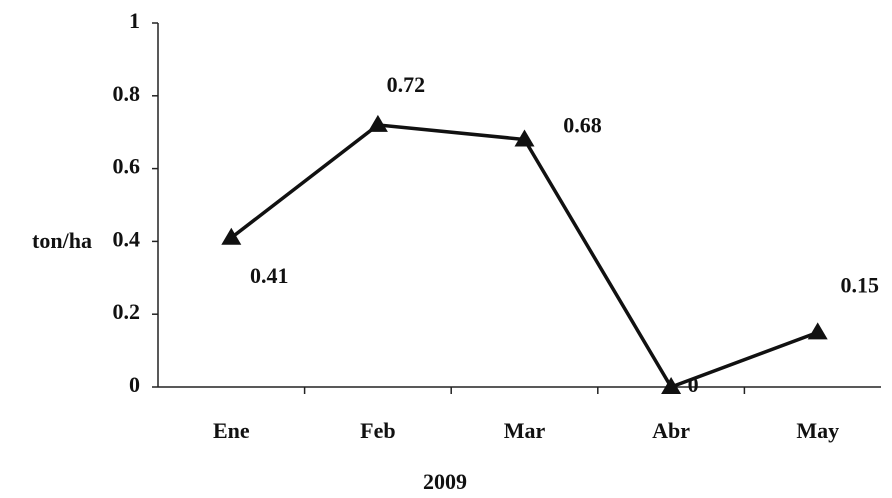  I want to click on x-axis-label: 2009, so click(445, 481).